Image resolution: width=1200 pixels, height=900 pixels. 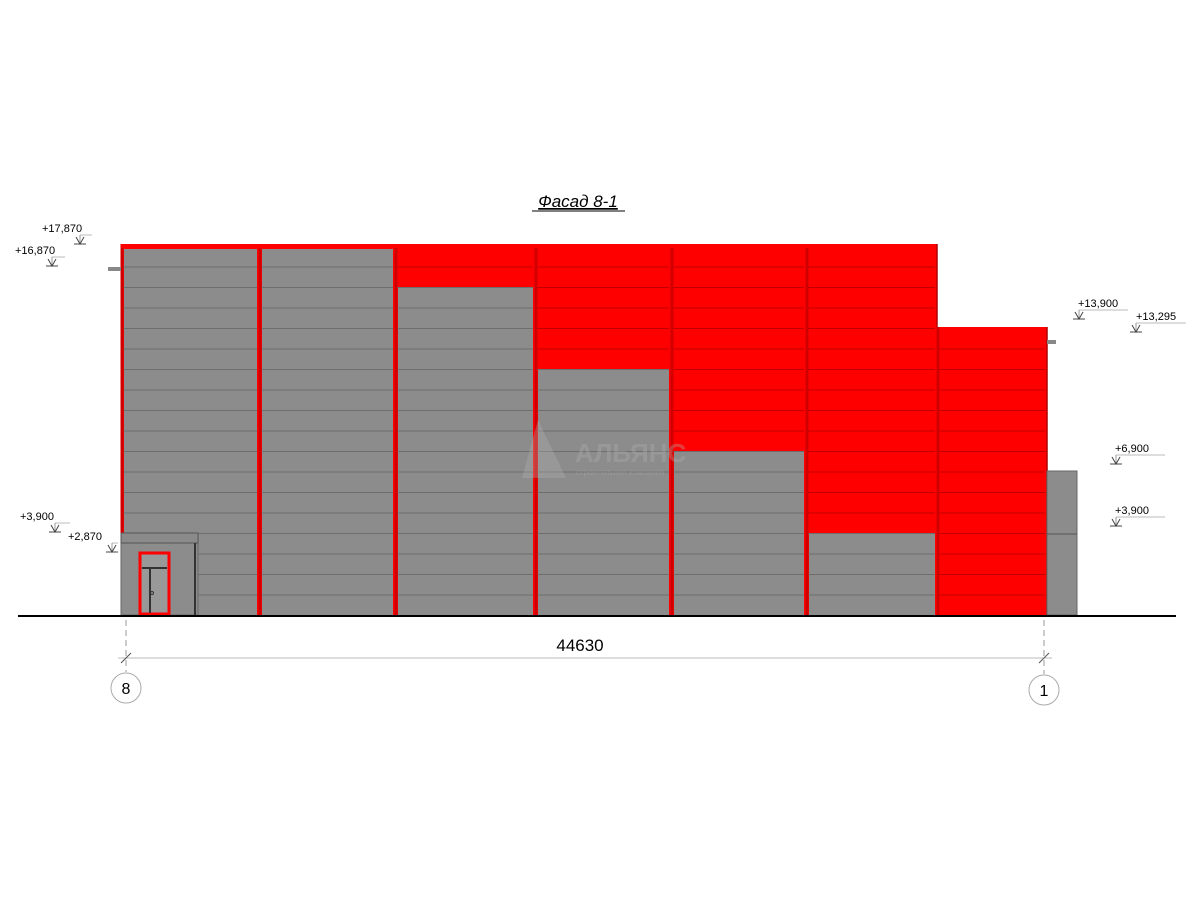 What do you see at coordinates (1098, 304) in the screenshot?
I see `level-label: +13,900` at bounding box center [1098, 304].